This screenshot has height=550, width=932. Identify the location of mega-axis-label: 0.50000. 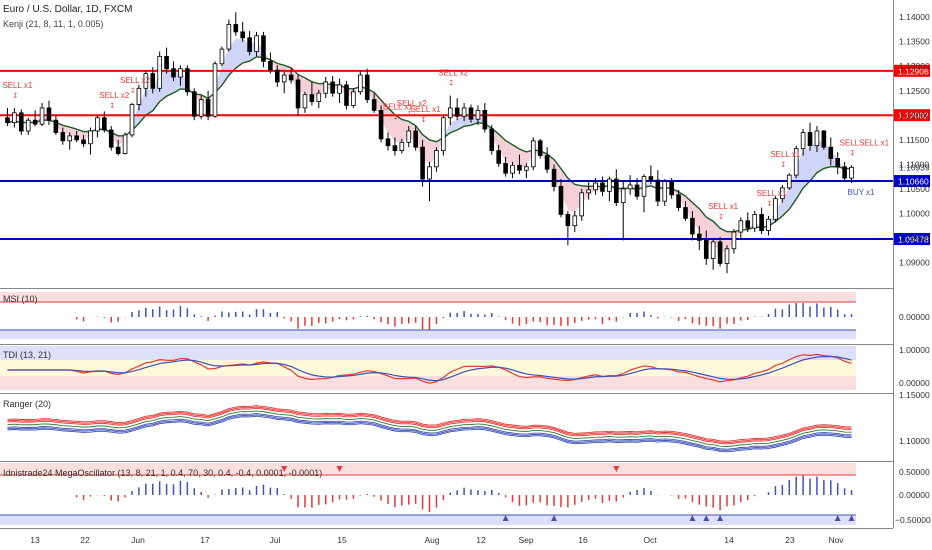
(914, 472).